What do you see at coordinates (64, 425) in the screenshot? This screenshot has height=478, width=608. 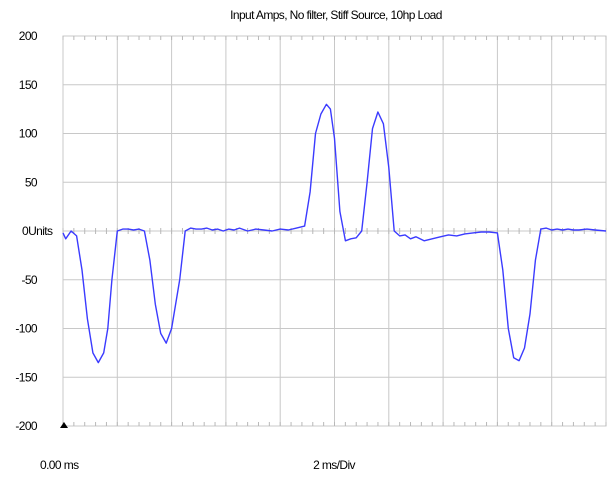 I see `trigger-marker-icon` at bounding box center [64, 425].